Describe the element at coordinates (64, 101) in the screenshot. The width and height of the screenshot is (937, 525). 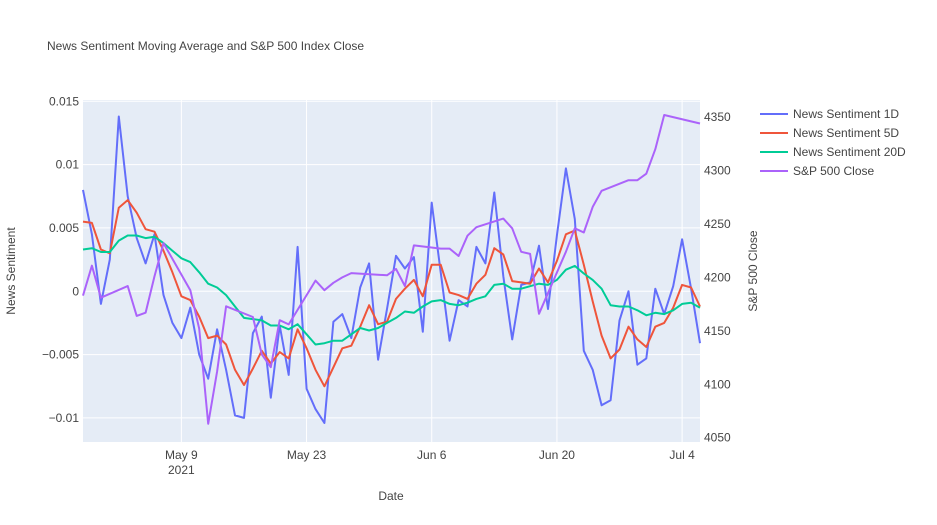
I see `y-tick-label: 0.015` at that location.